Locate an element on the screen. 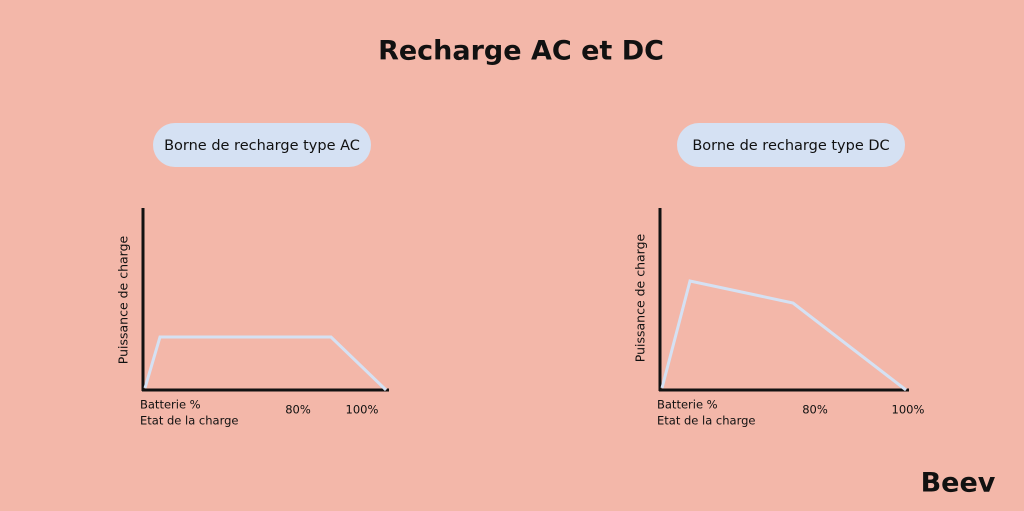 The image size is (1024, 511). badge-label: Borne de recharge type AC is located at coordinates (262, 146).